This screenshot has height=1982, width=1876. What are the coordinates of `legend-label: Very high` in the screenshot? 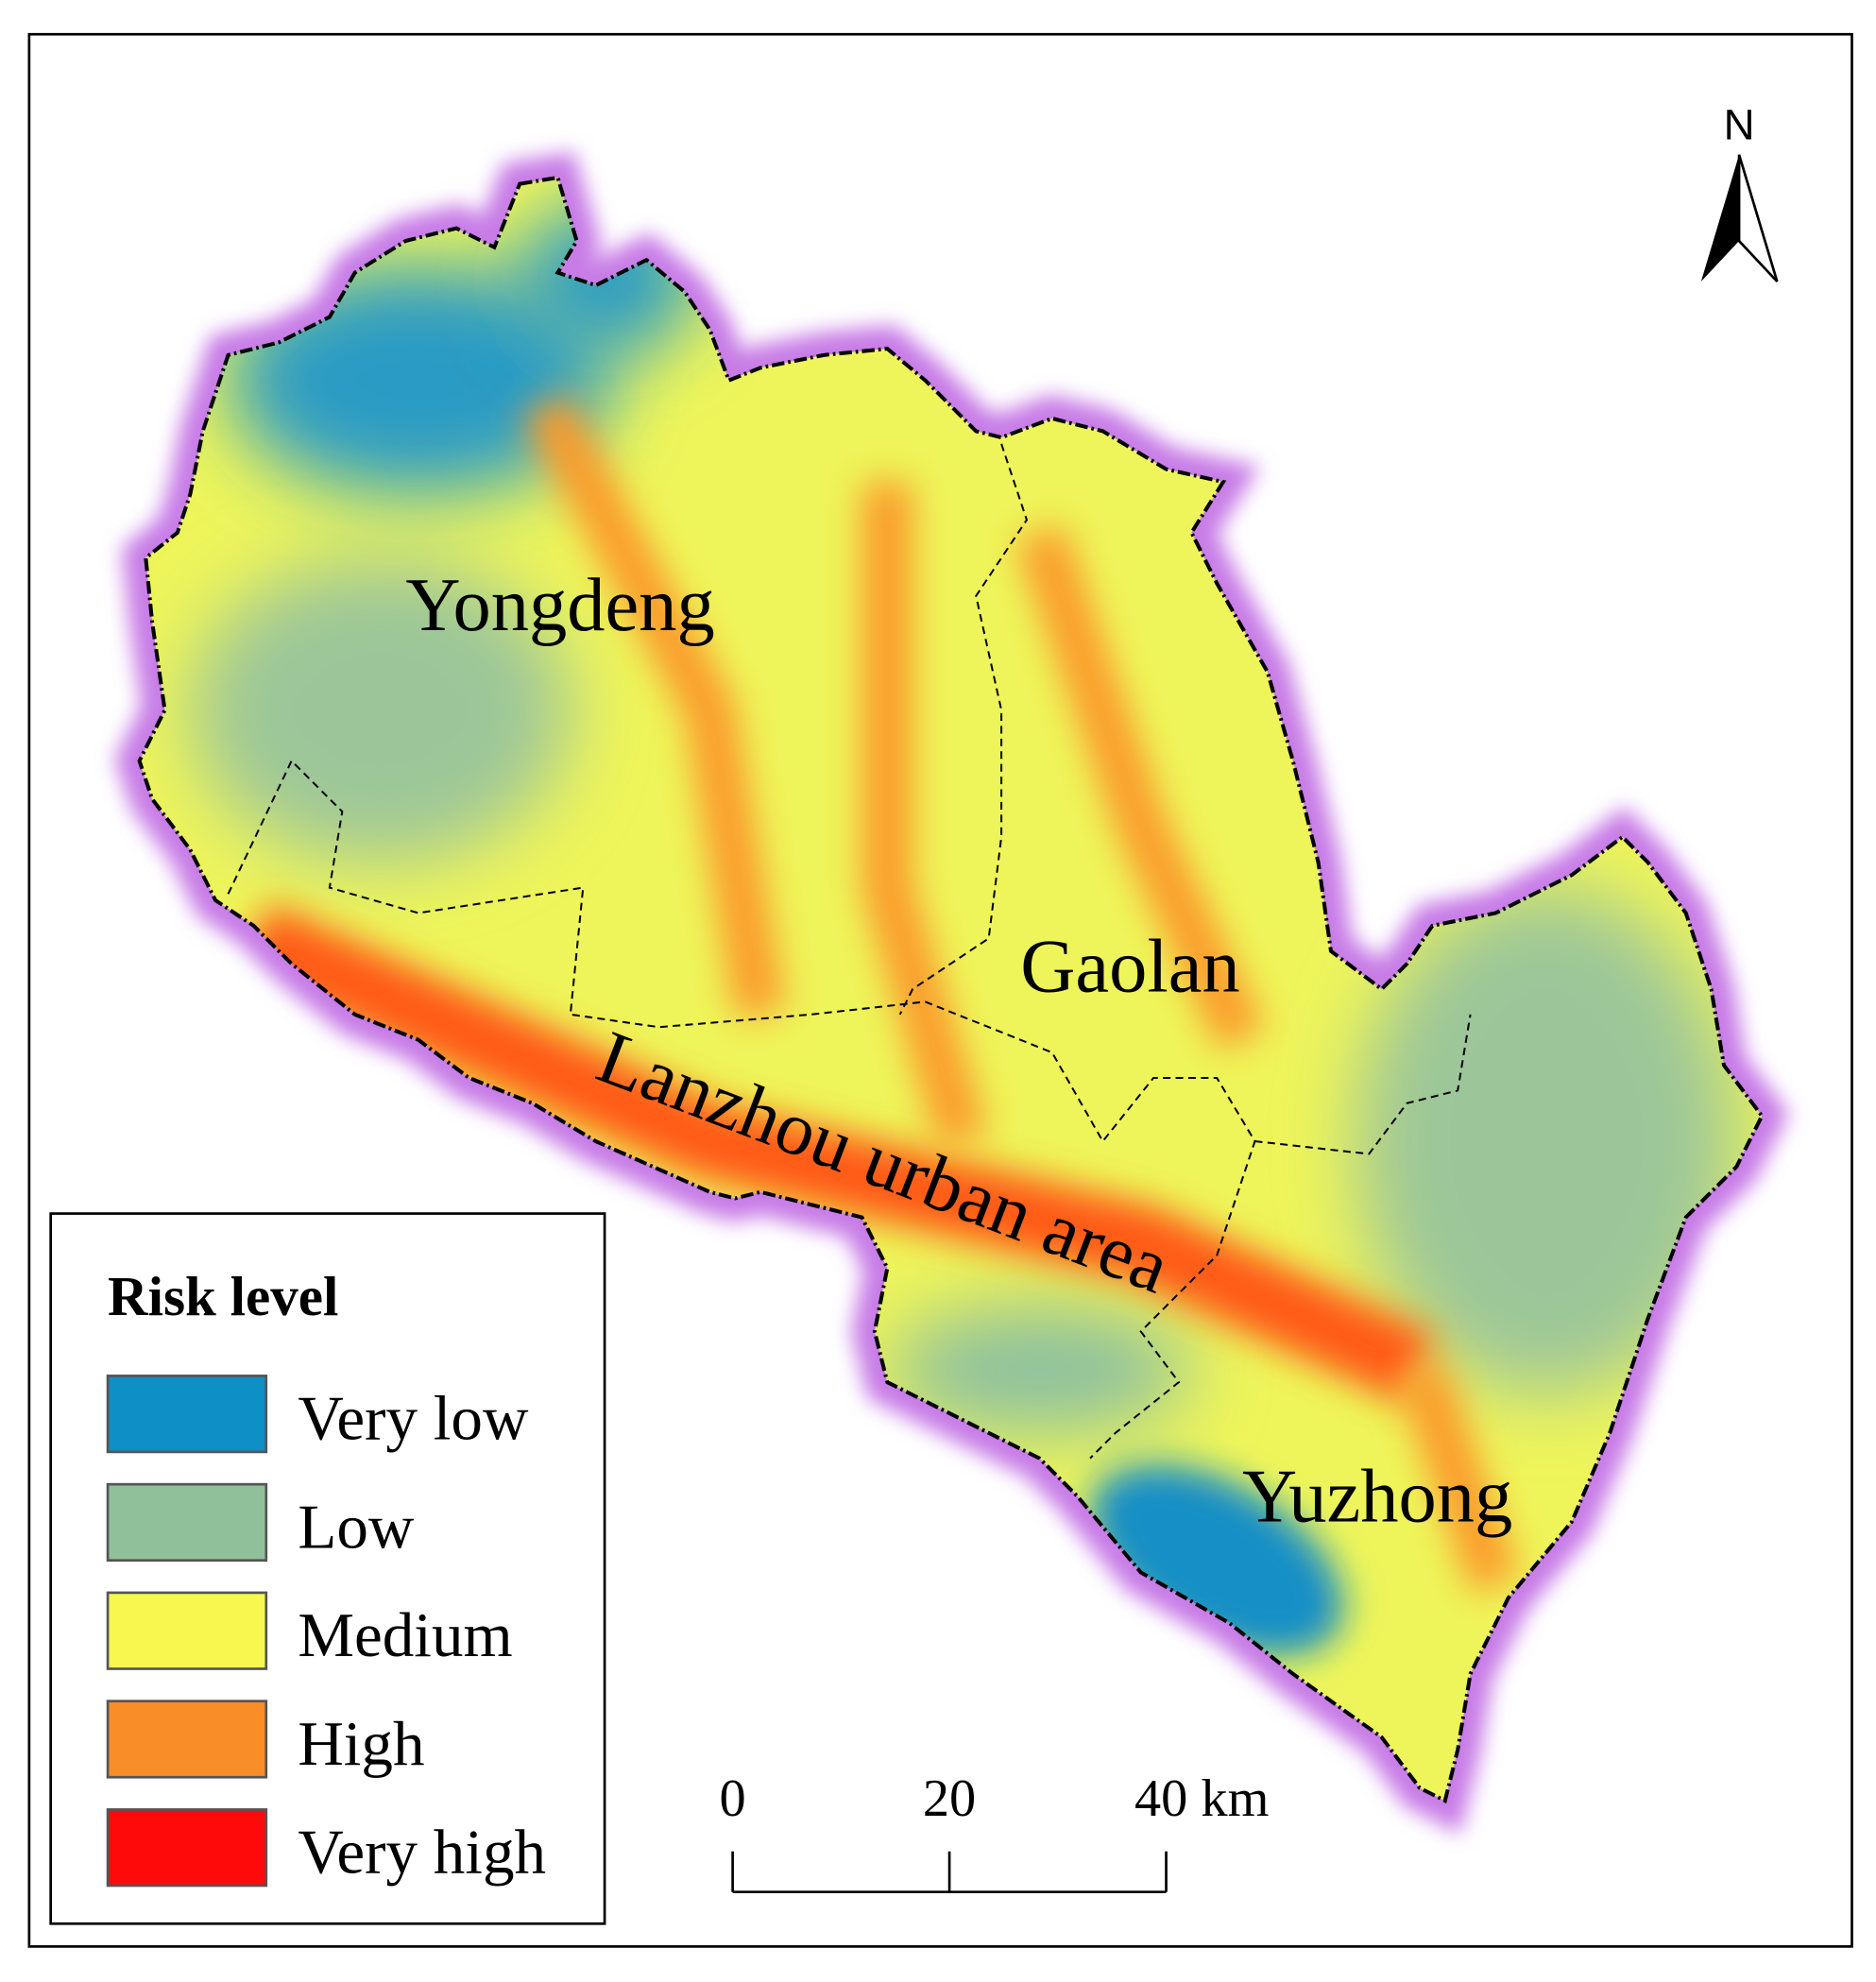 It's located at (422, 1852).